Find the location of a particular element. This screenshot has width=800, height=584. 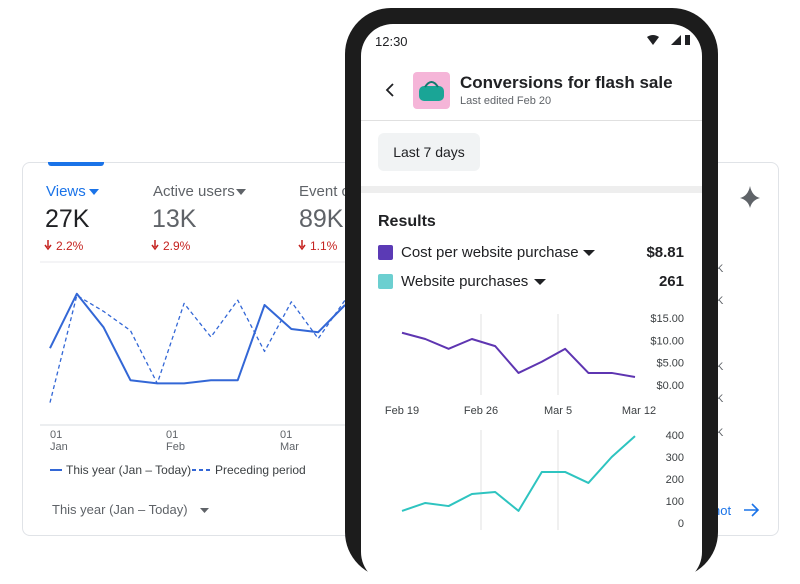

y-tick-label: 400 is located at coordinates (675, 436).